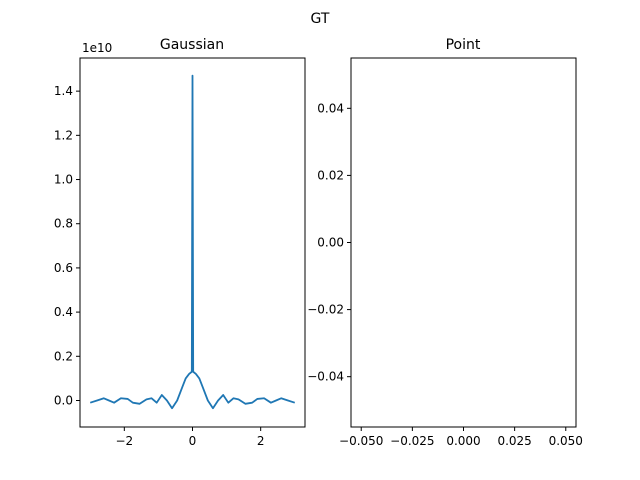 The width and height of the screenshot is (640, 480). I want to click on gaussian-title: Gaussian, so click(192, 45).